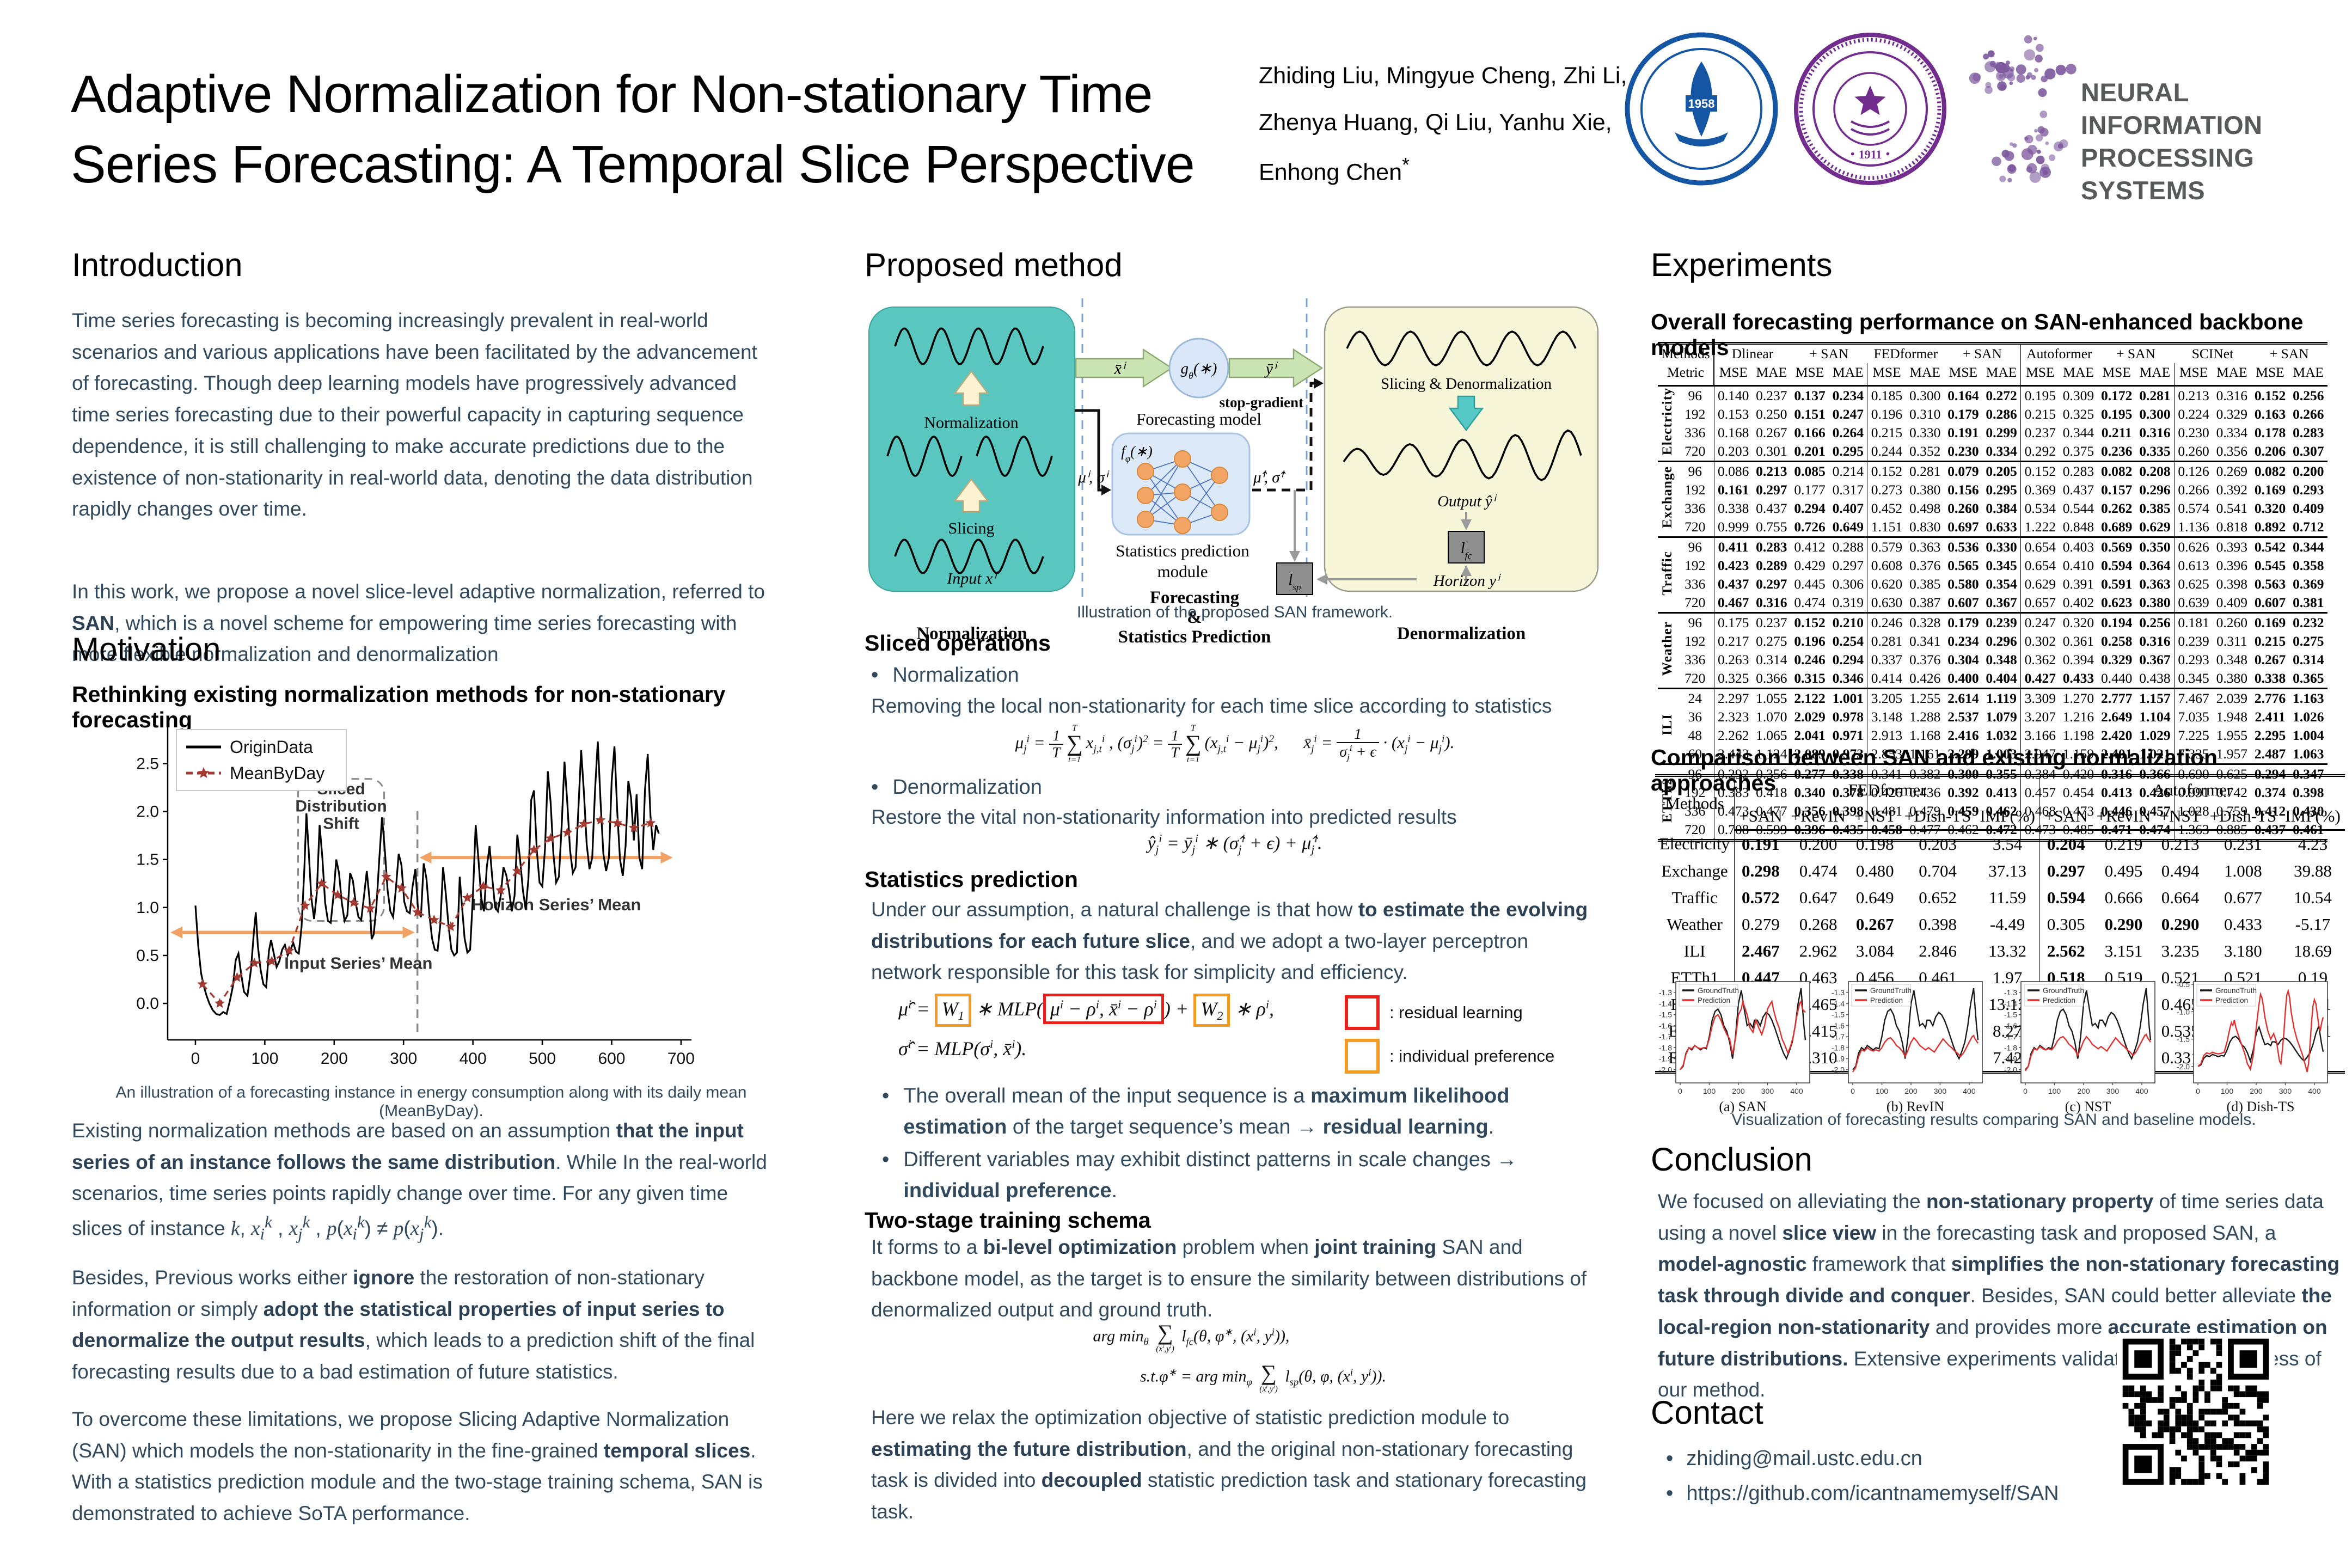 The width and height of the screenshot is (2352, 1568). Describe the element at coordinates (2001, 414) in the screenshot. I see `metric-cell: 0.286` at that location.